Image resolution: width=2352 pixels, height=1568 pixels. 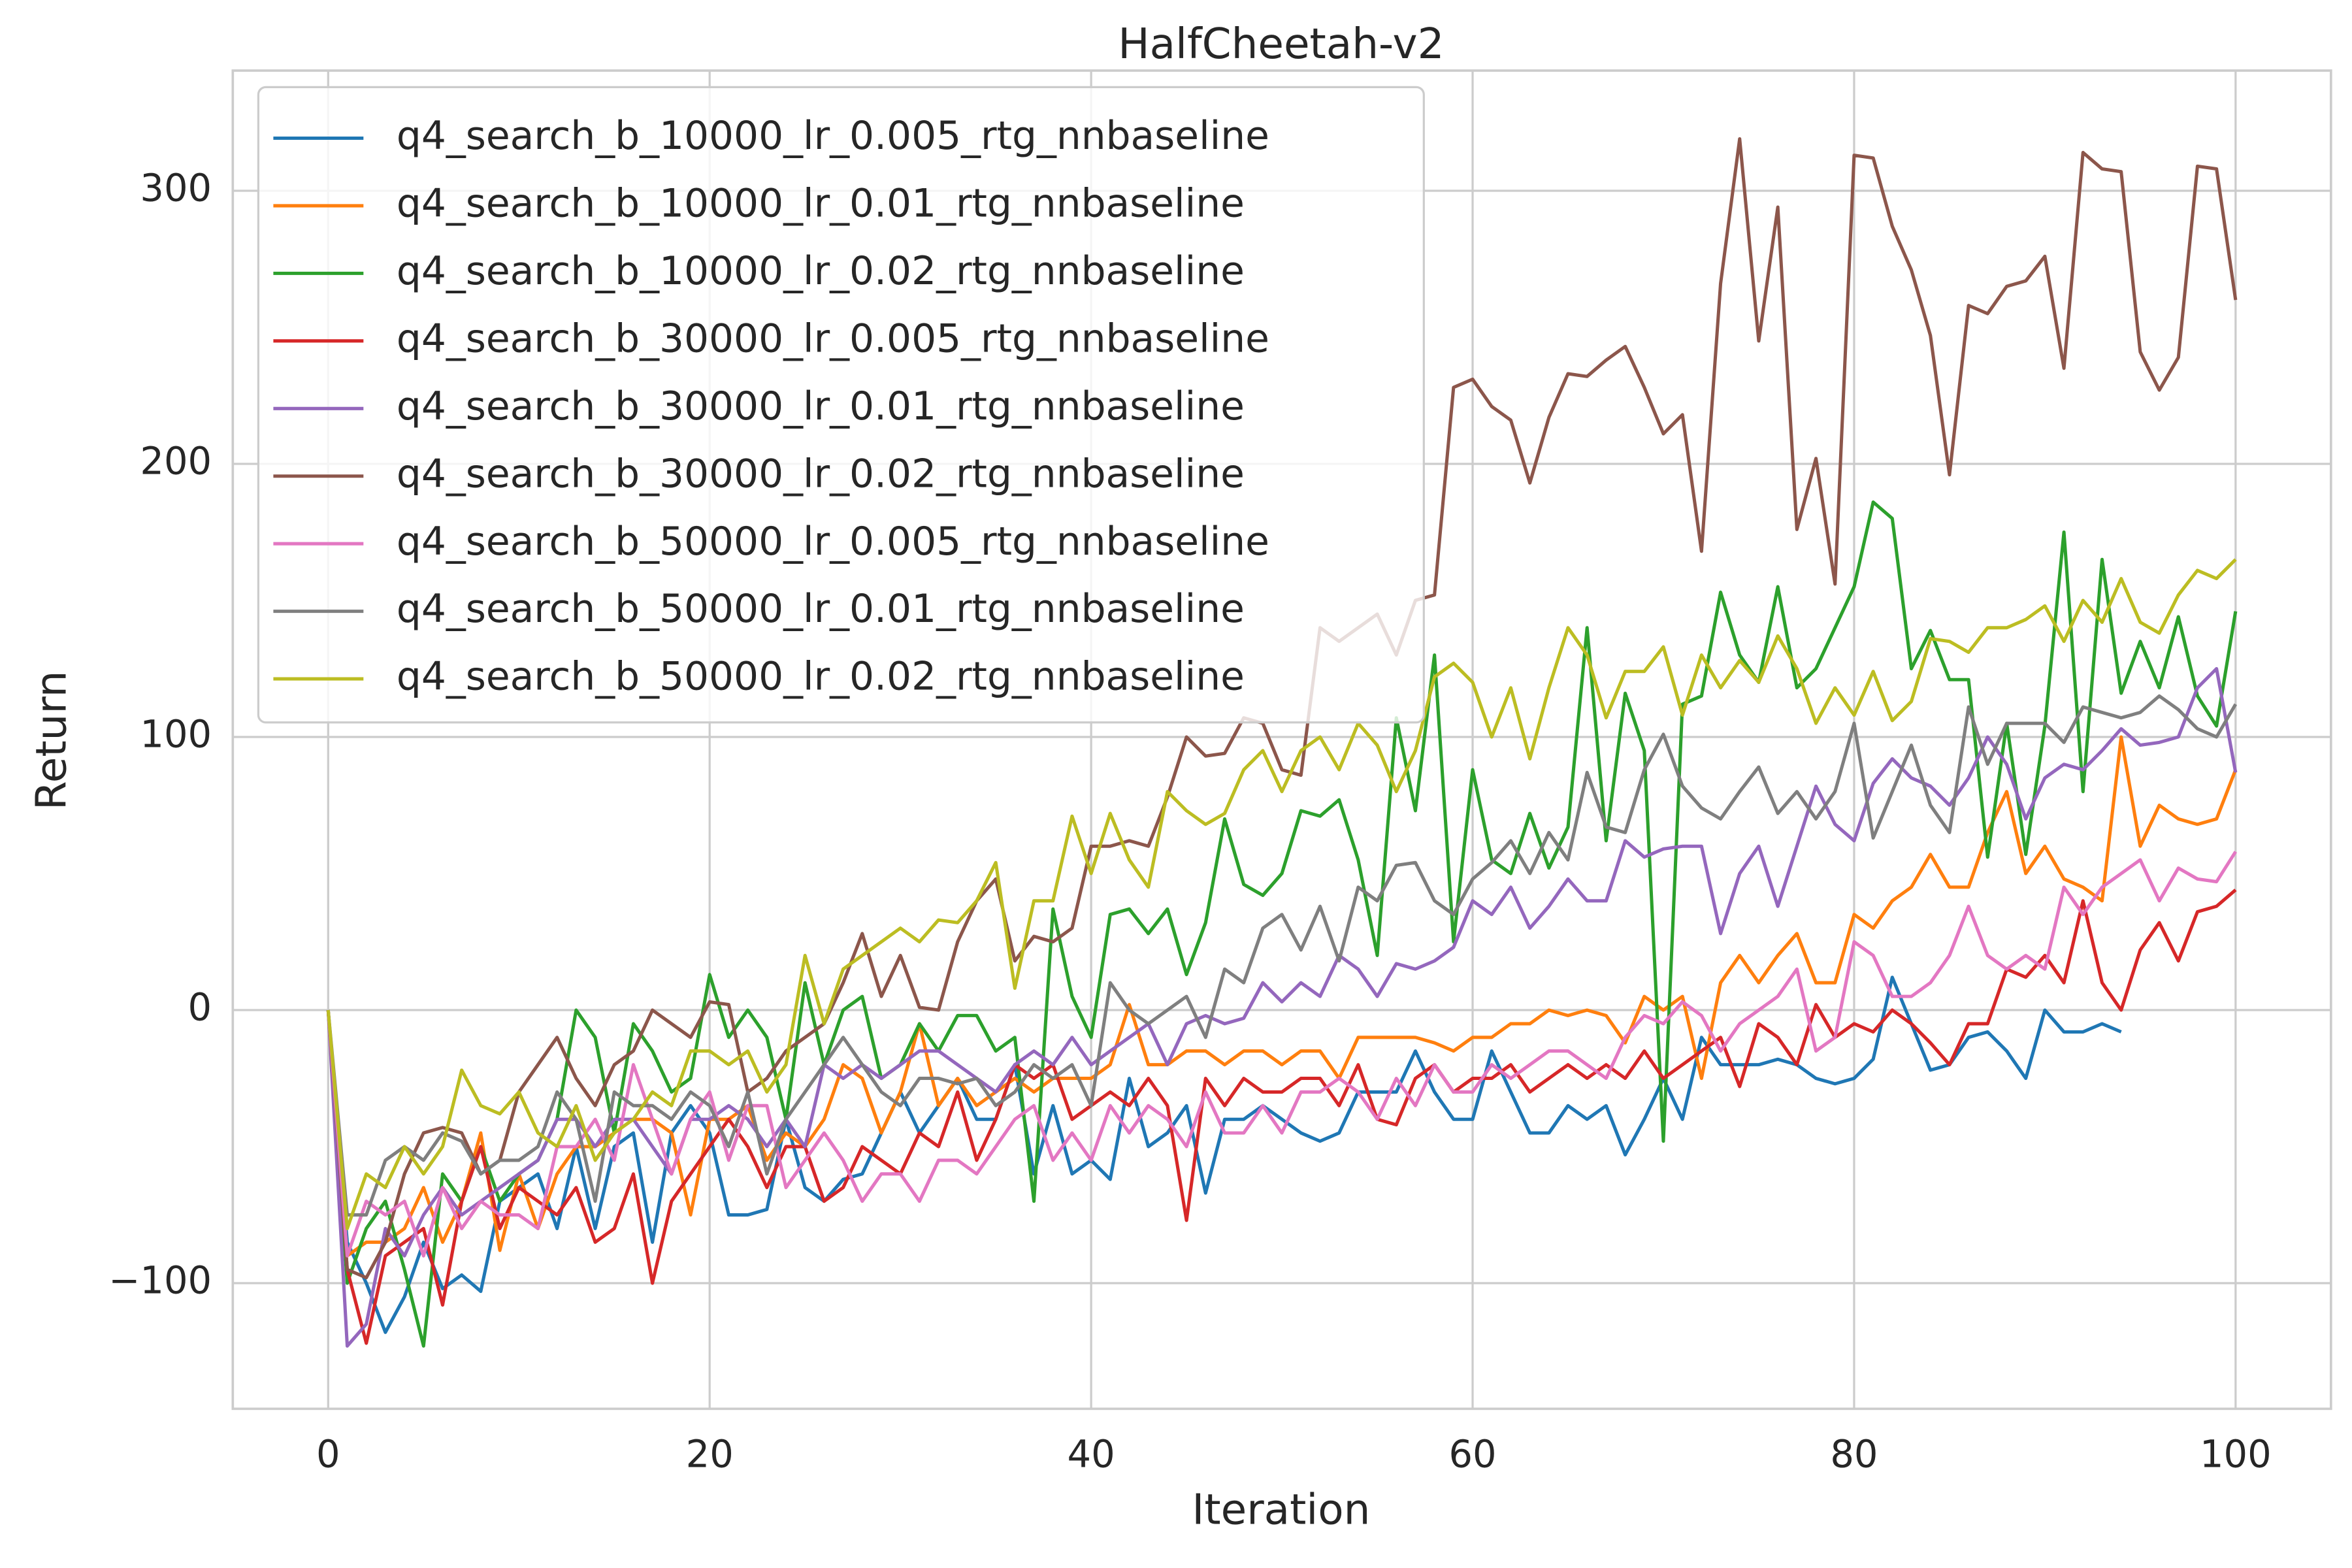 What do you see at coordinates (1281, 1510) in the screenshot?
I see `x-axis-label: Iteration` at bounding box center [1281, 1510].